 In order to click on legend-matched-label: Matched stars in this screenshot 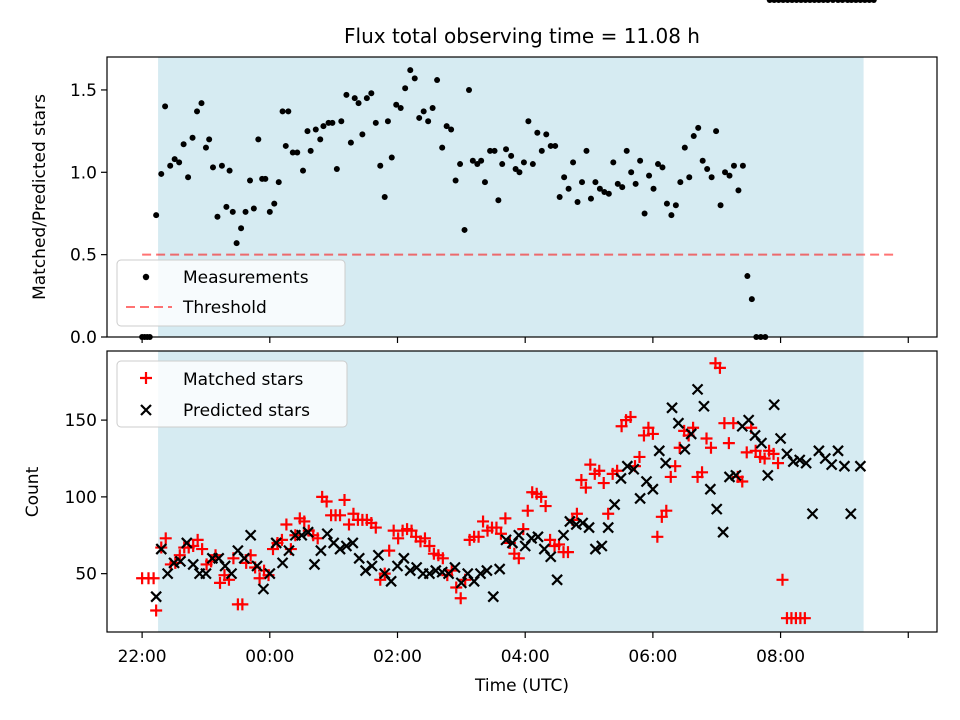, I will do `click(243, 380)`.